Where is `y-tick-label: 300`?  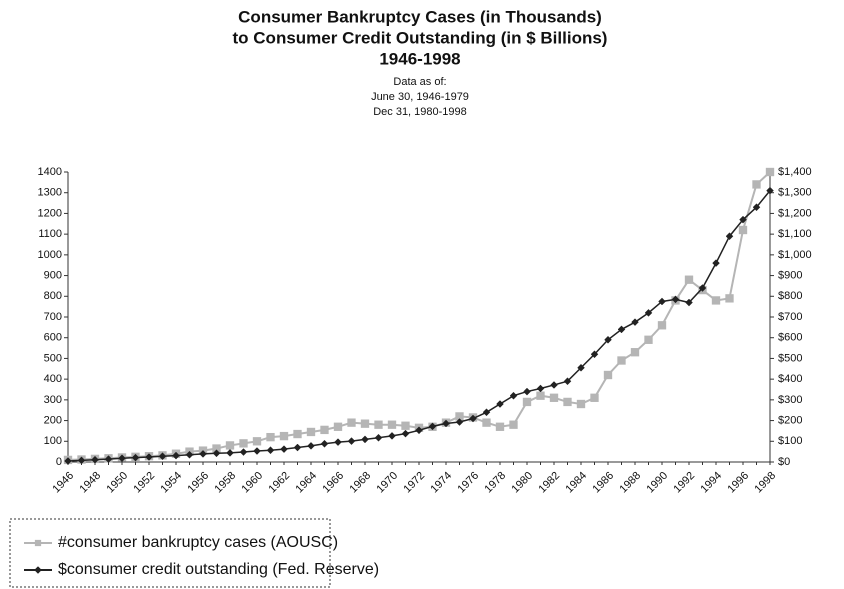
y-tick-label: 300 is located at coordinates (53, 400).